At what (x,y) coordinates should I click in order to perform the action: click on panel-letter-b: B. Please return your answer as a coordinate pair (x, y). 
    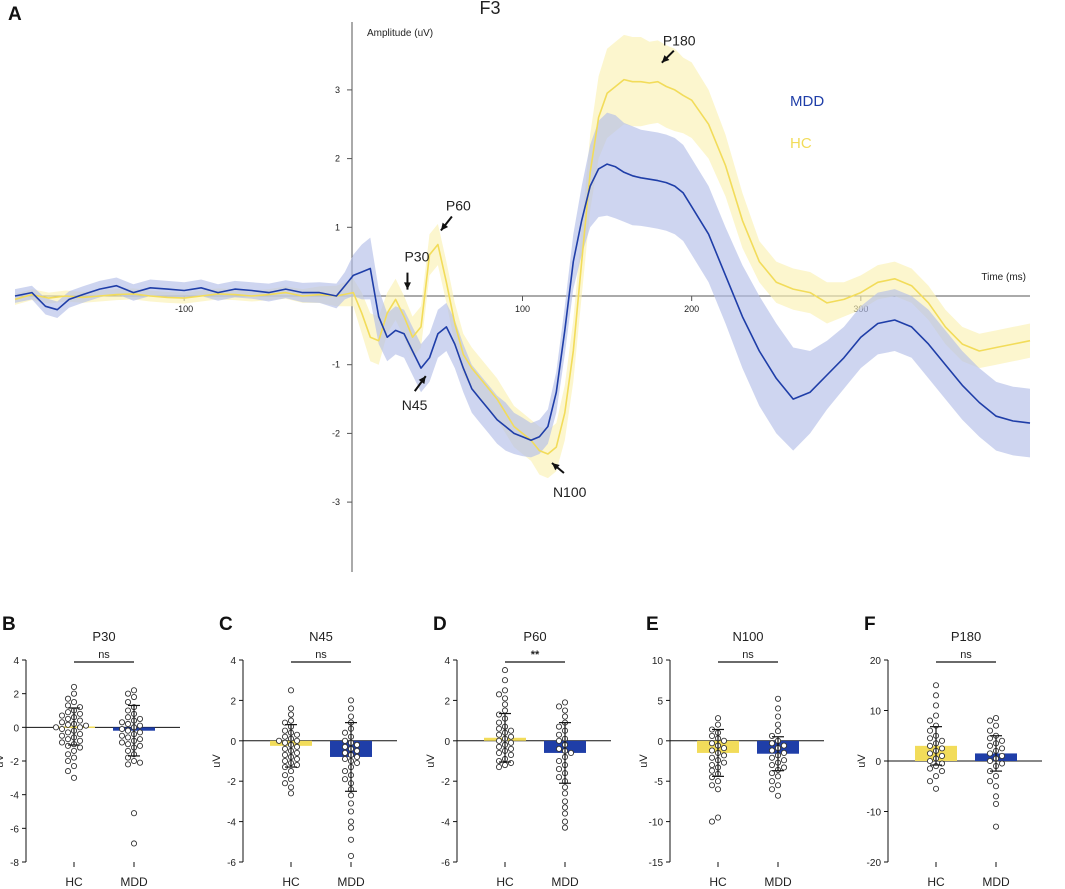
    Looking at the image, I should click on (9, 624).